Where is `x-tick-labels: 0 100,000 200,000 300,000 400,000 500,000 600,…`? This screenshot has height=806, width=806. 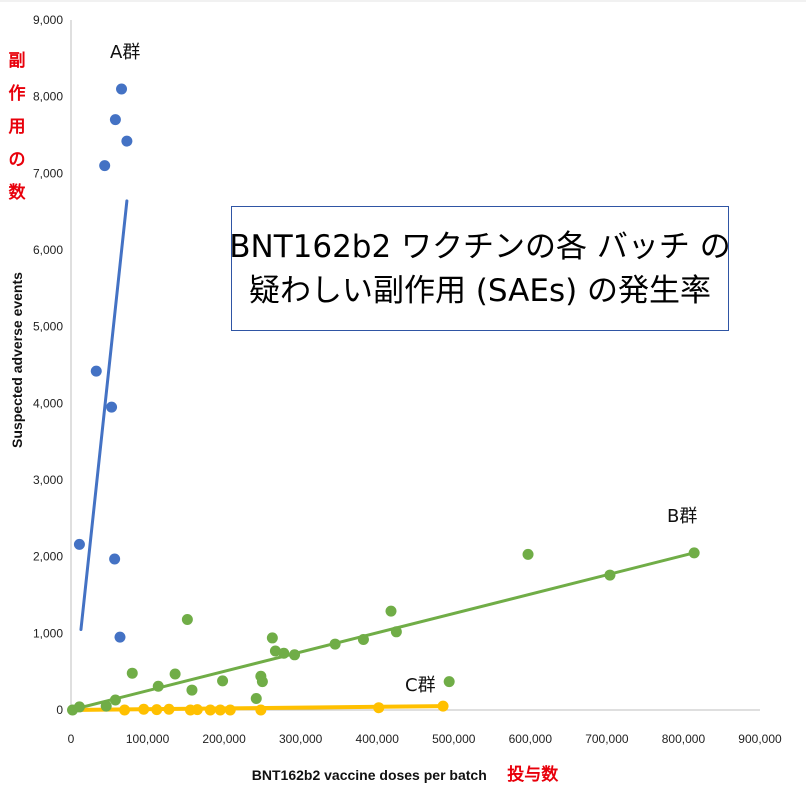 x-tick-labels: 0 100,000 200,000 300,000 400,000 500,000 600,… is located at coordinates (425, 739).